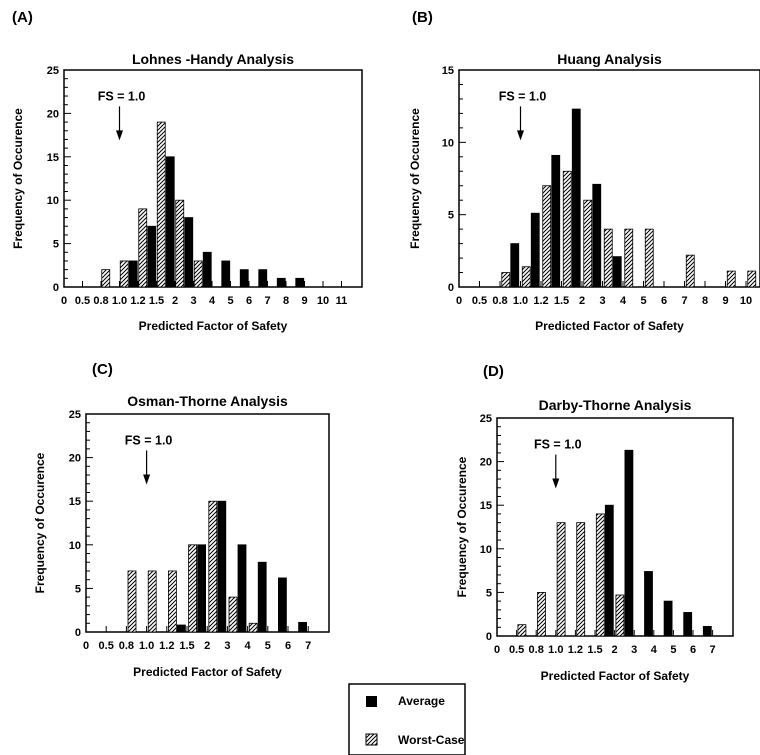  I want to click on chart-title: Huang Analysis, so click(609, 59).